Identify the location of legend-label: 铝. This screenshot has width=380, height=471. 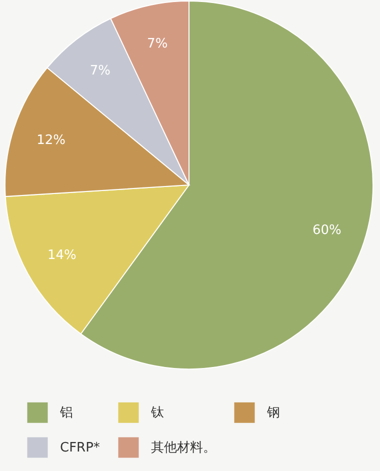
(66, 413).